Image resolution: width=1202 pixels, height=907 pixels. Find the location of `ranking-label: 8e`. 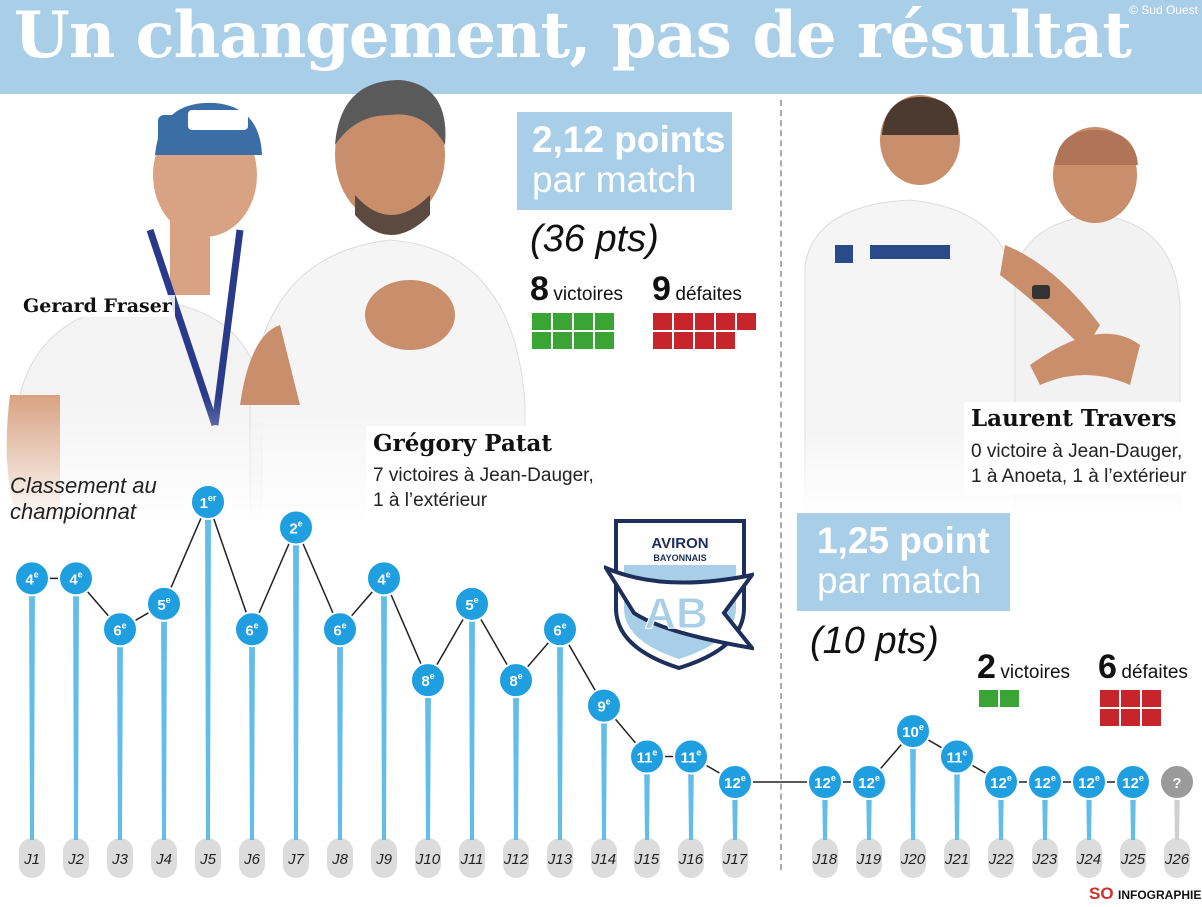

ranking-label: 8e is located at coordinates (427, 680).